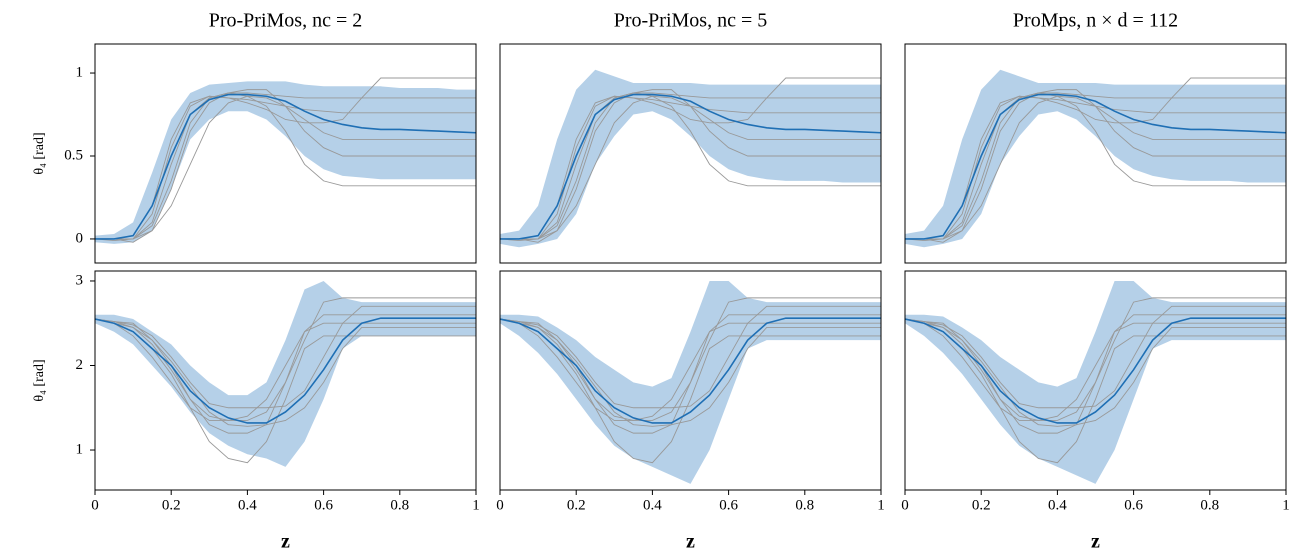 The image size is (1296, 554). I want to click on subplot-title: Pro-PriMos, nc = 2, so click(286, 21).